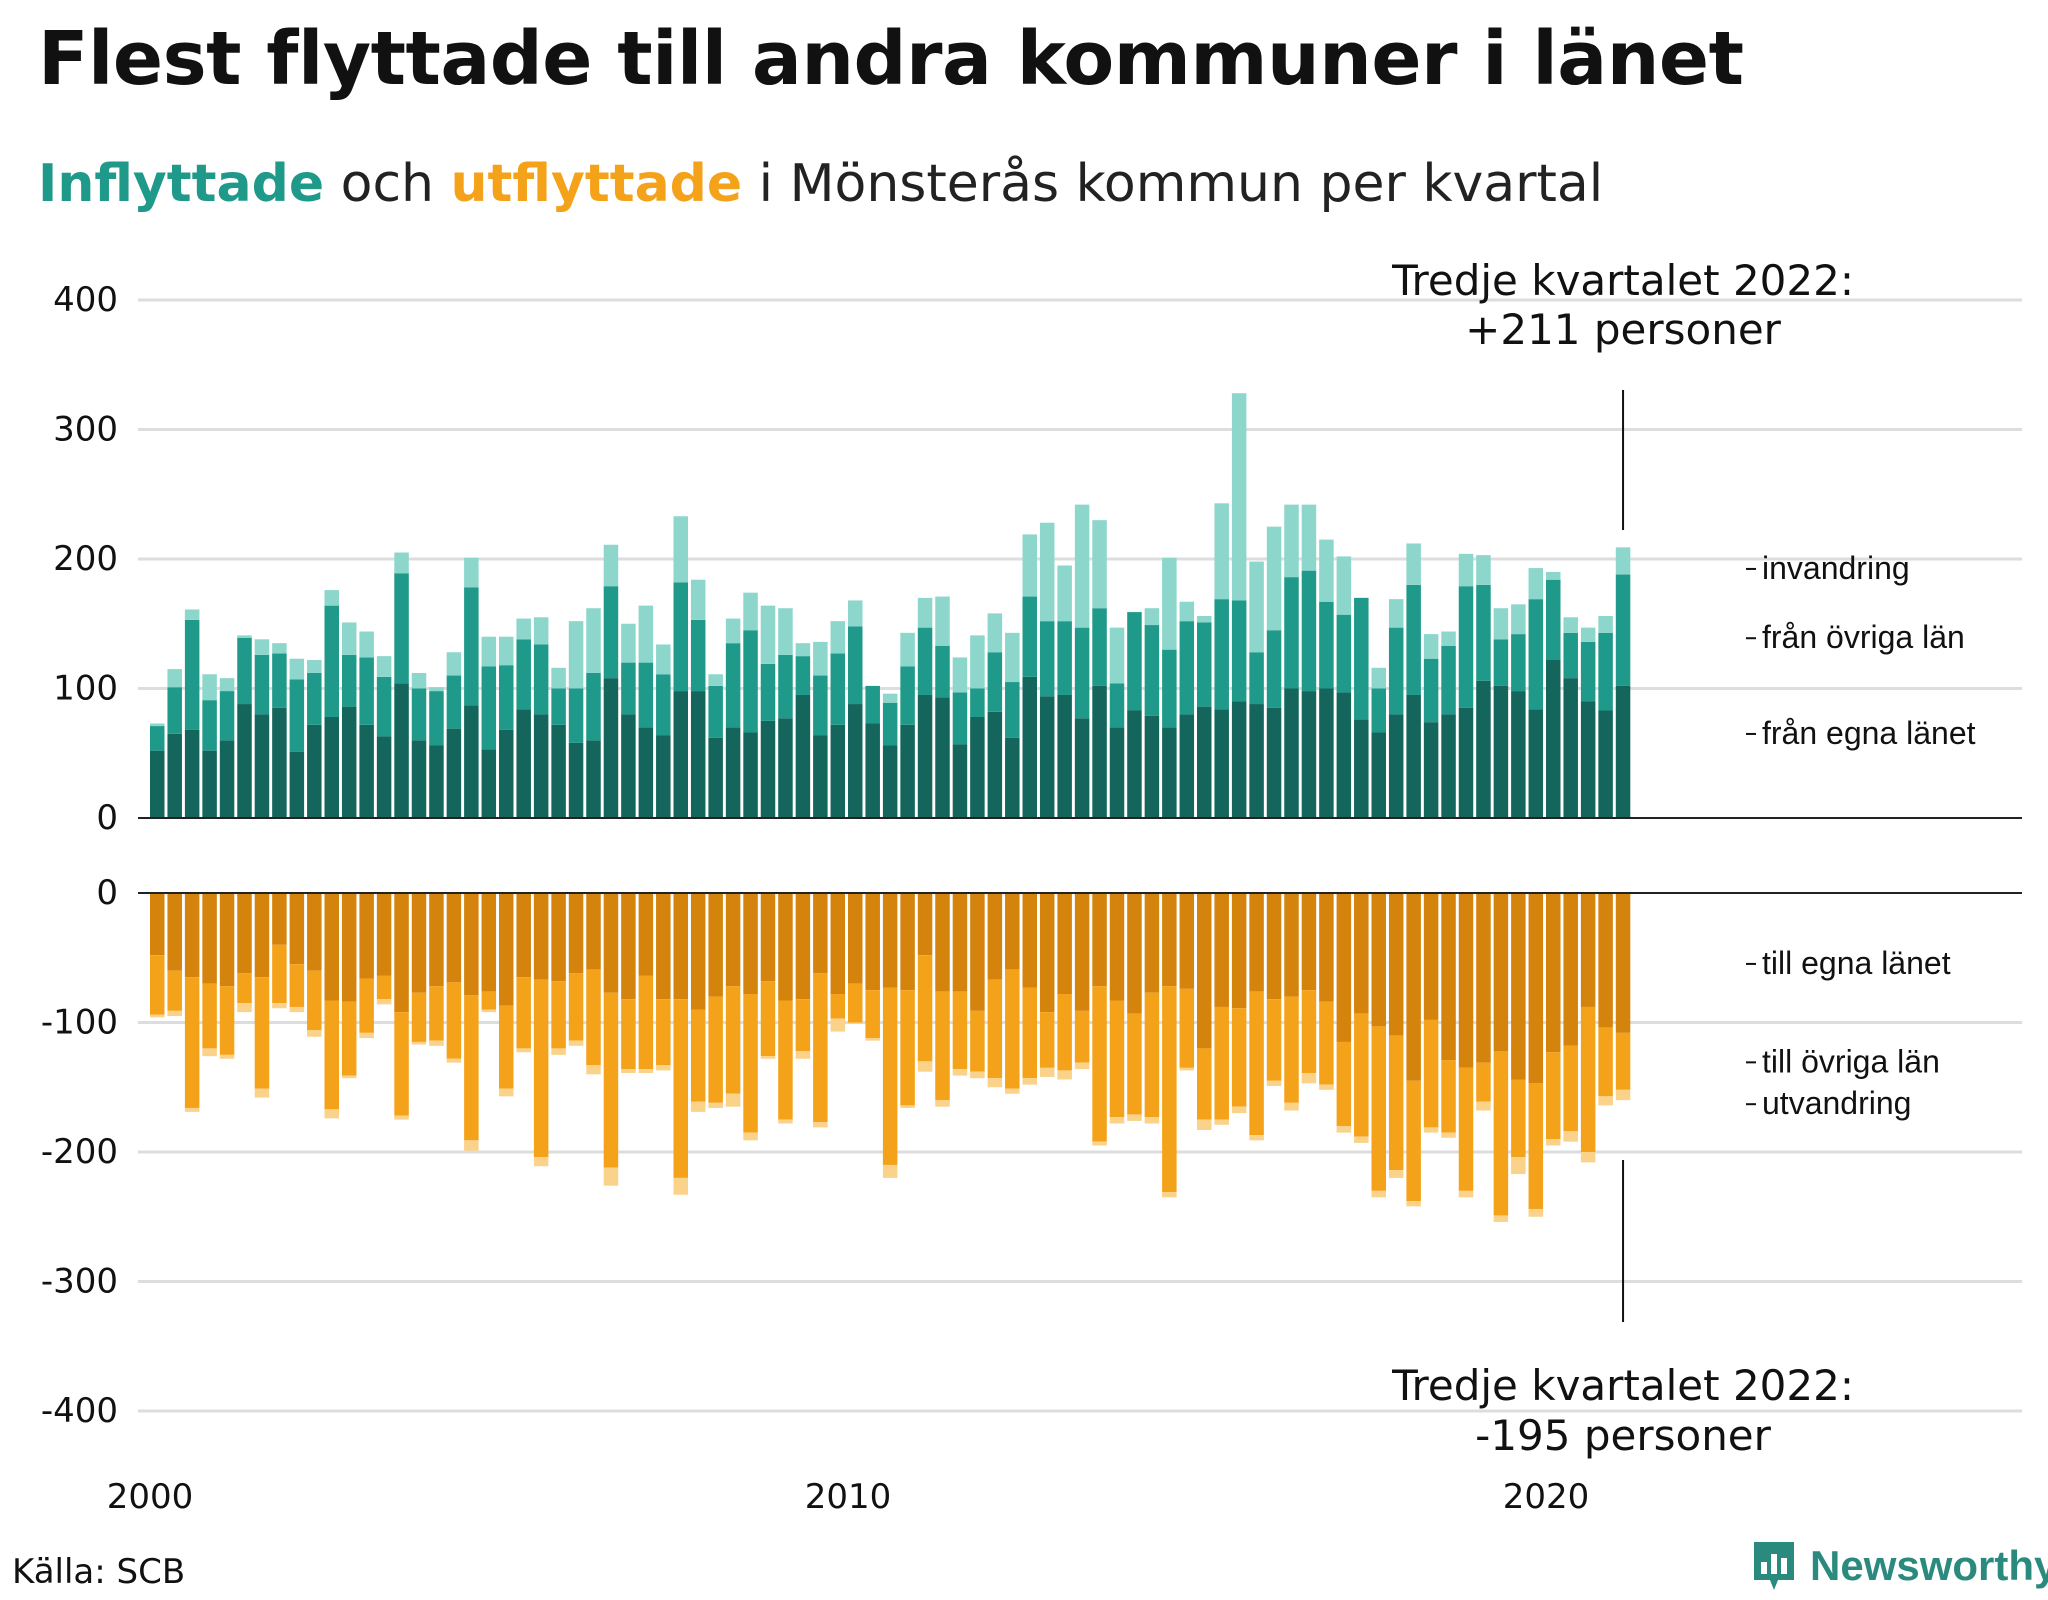 The width and height of the screenshot is (2048, 1600). I want to click on series-label-in-other: från övriga län, so click(1863, 637).